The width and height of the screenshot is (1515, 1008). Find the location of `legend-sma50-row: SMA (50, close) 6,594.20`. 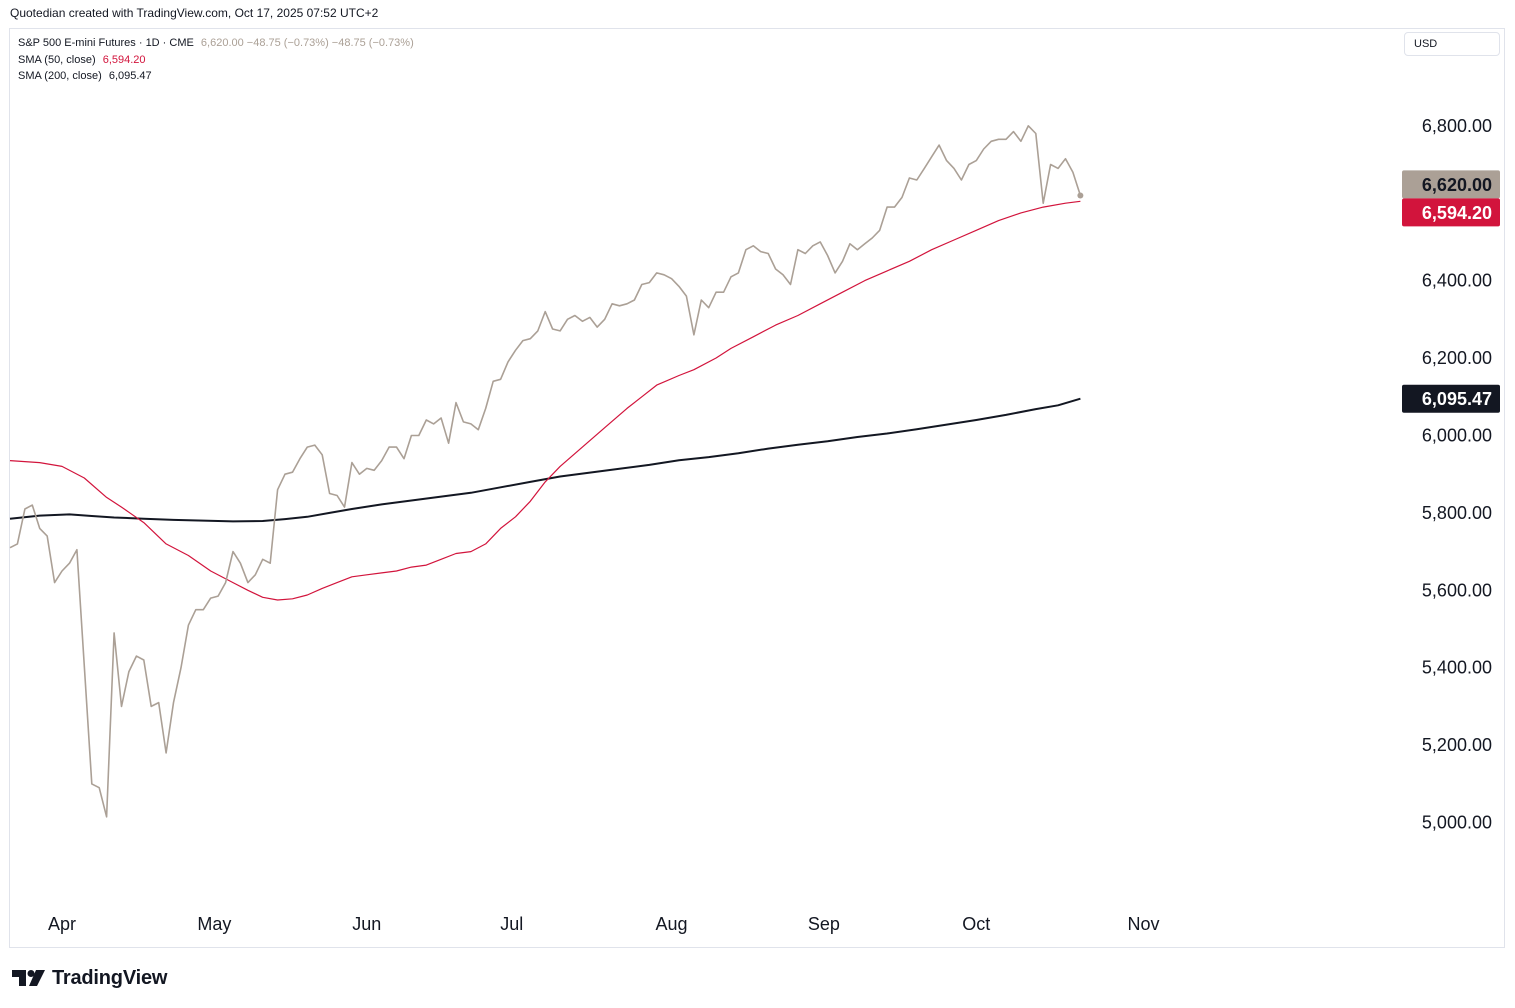

legend-sma50-row: SMA (50, close) 6,594.20 is located at coordinates (216, 60).